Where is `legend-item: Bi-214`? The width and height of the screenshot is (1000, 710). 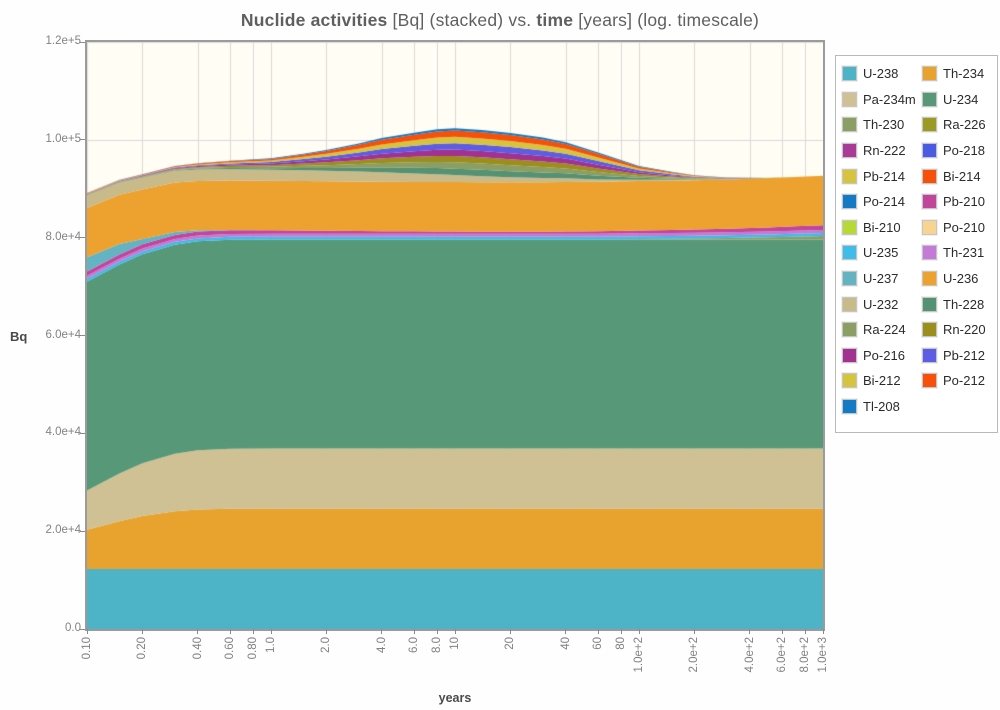 legend-item: Bi-214 is located at coordinates (958, 176).